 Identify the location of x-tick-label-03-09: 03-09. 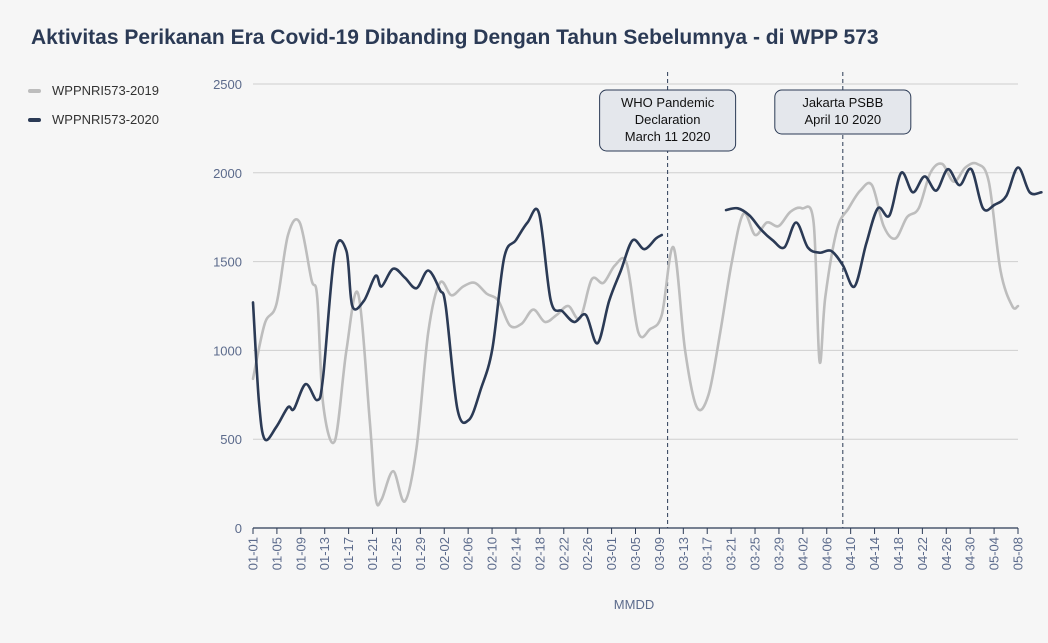
(659, 553).